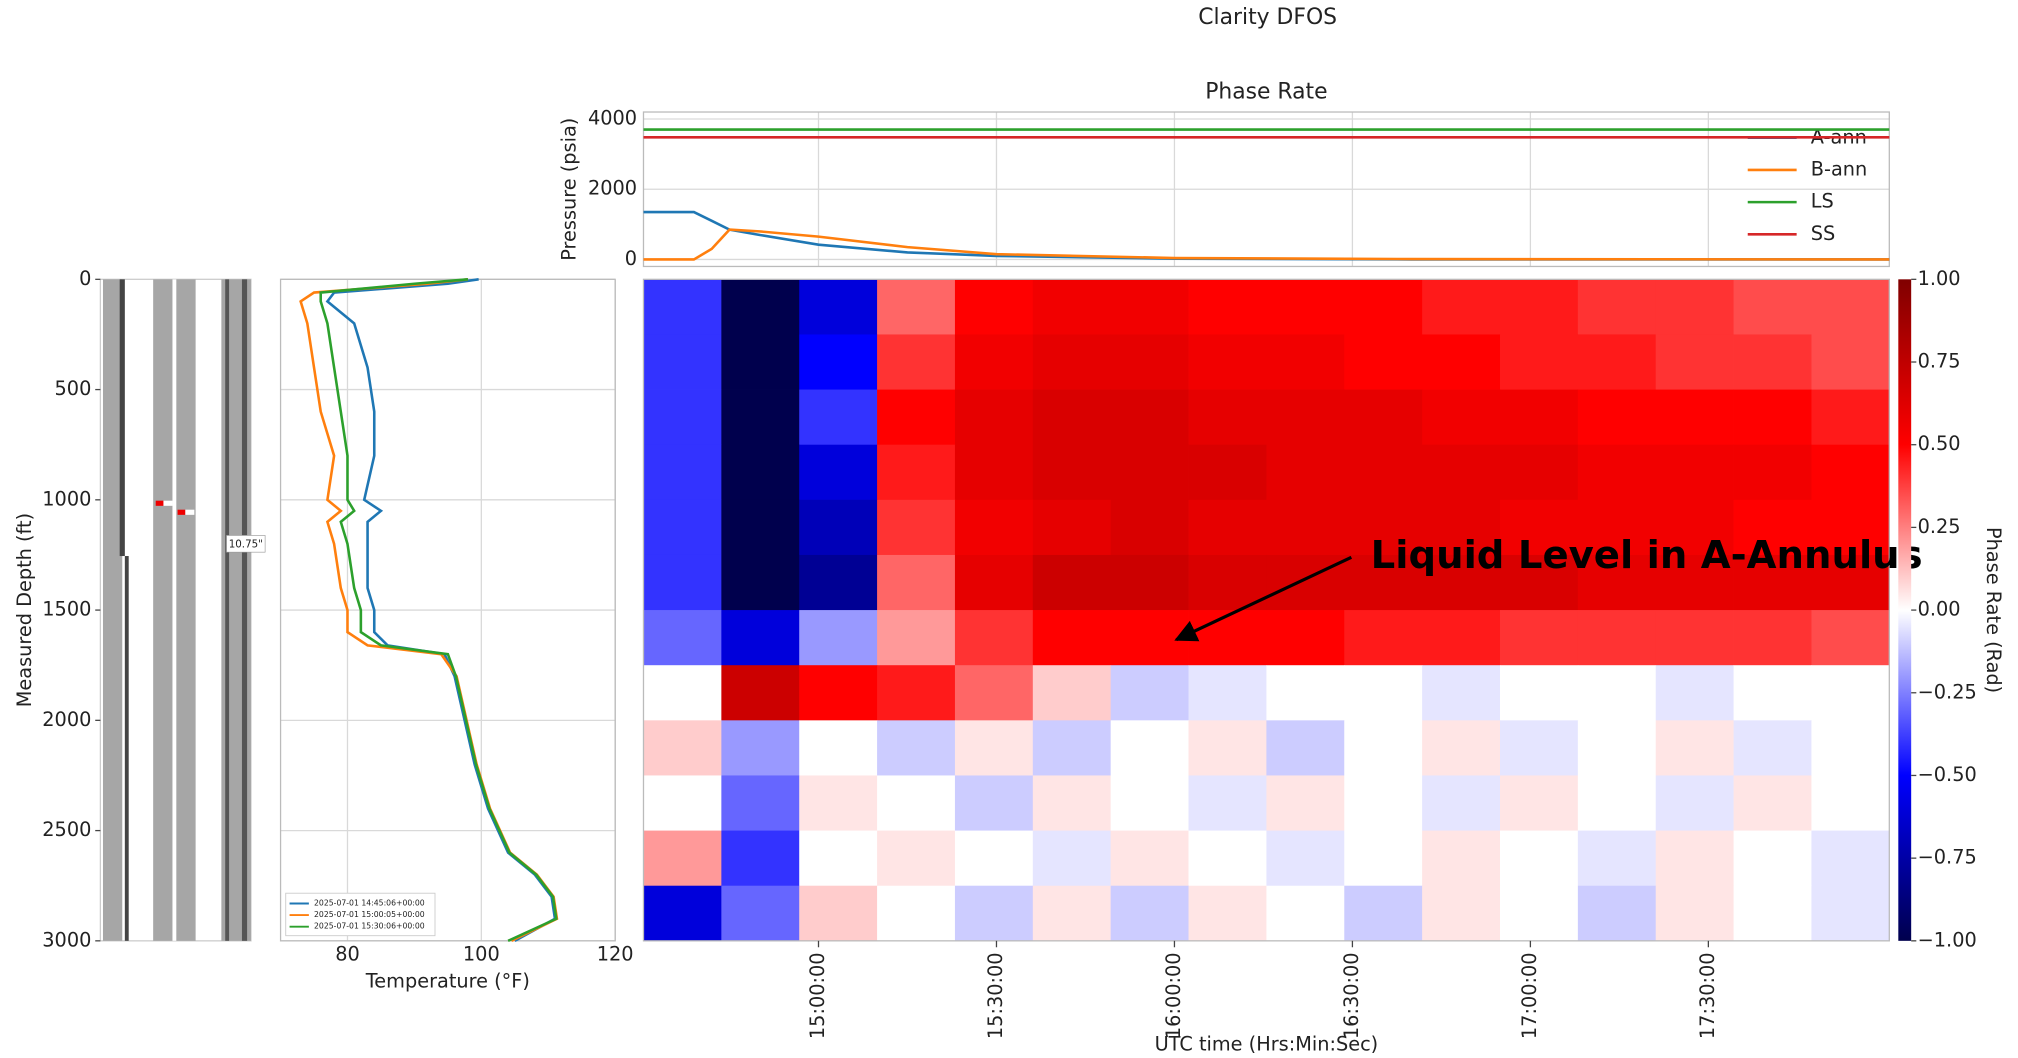  Describe the element at coordinates (1266, 92) in the screenshot. I see `chart-title: Phase Rate` at that location.